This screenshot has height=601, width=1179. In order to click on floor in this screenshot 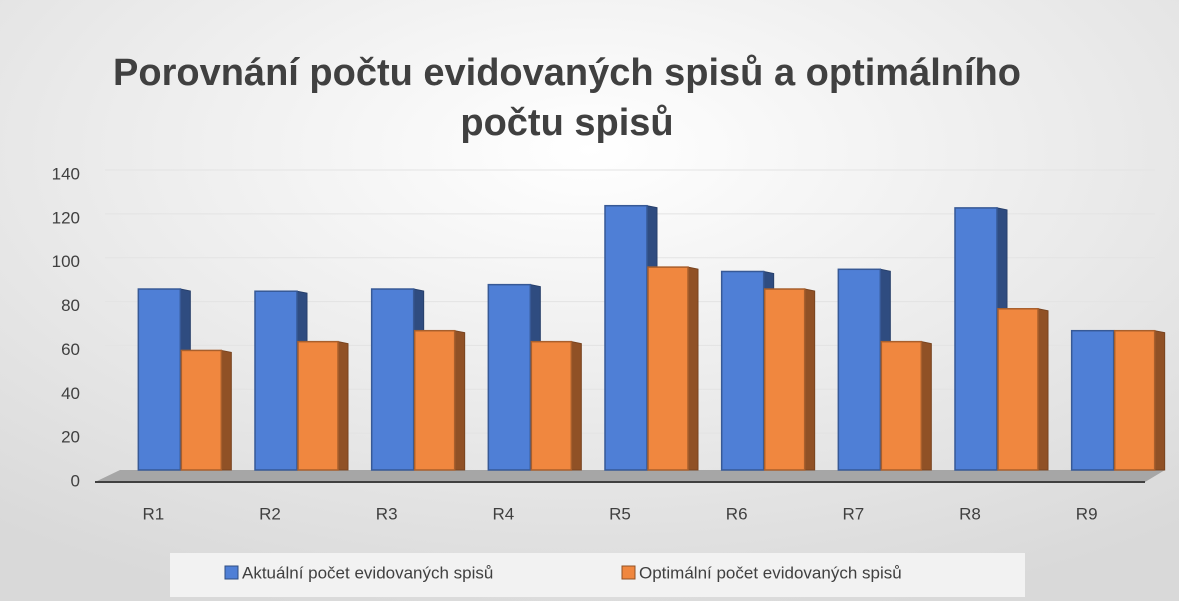, I will do `click(630, 476)`.